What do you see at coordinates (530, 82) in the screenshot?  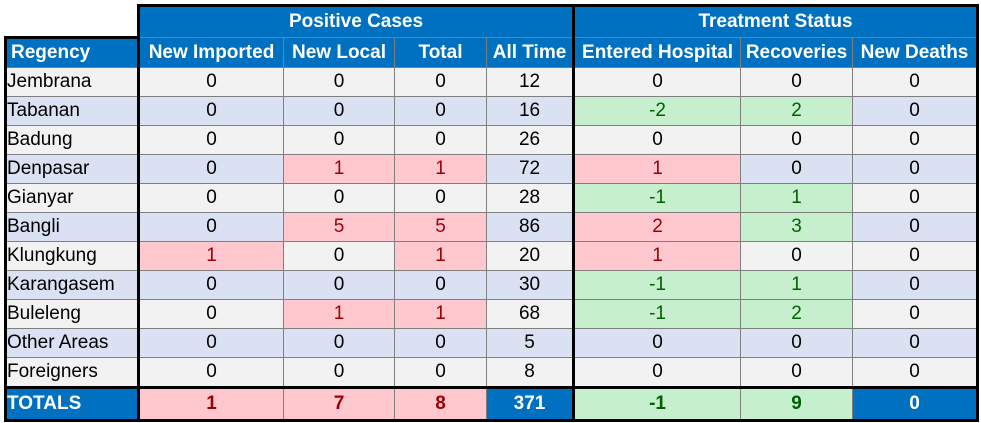 I see `all-time-cell: 12` at bounding box center [530, 82].